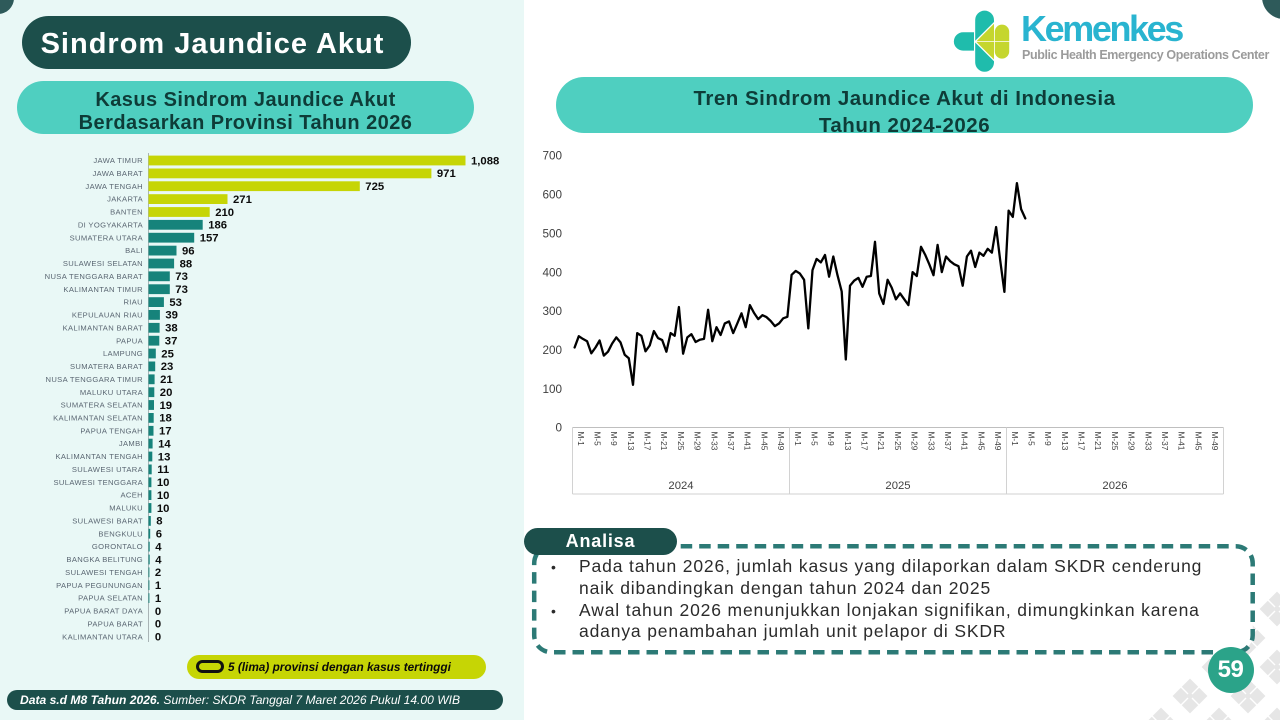 The height and width of the screenshot is (720, 1280). What do you see at coordinates (126, 212) in the screenshot?
I see `svg-text: BANTEN` at bounding box center [126, 212].